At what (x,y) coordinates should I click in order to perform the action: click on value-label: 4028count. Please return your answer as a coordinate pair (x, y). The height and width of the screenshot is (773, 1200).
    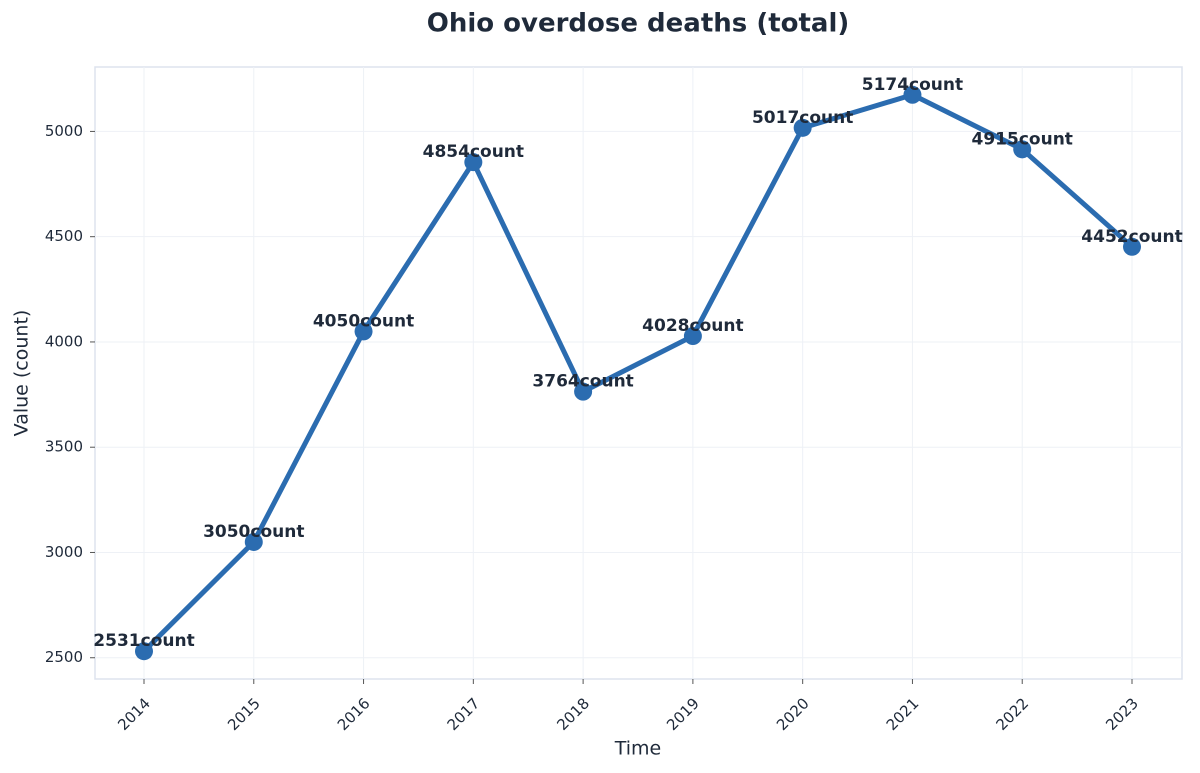
    Looking at the image, I should click on (692, 326).